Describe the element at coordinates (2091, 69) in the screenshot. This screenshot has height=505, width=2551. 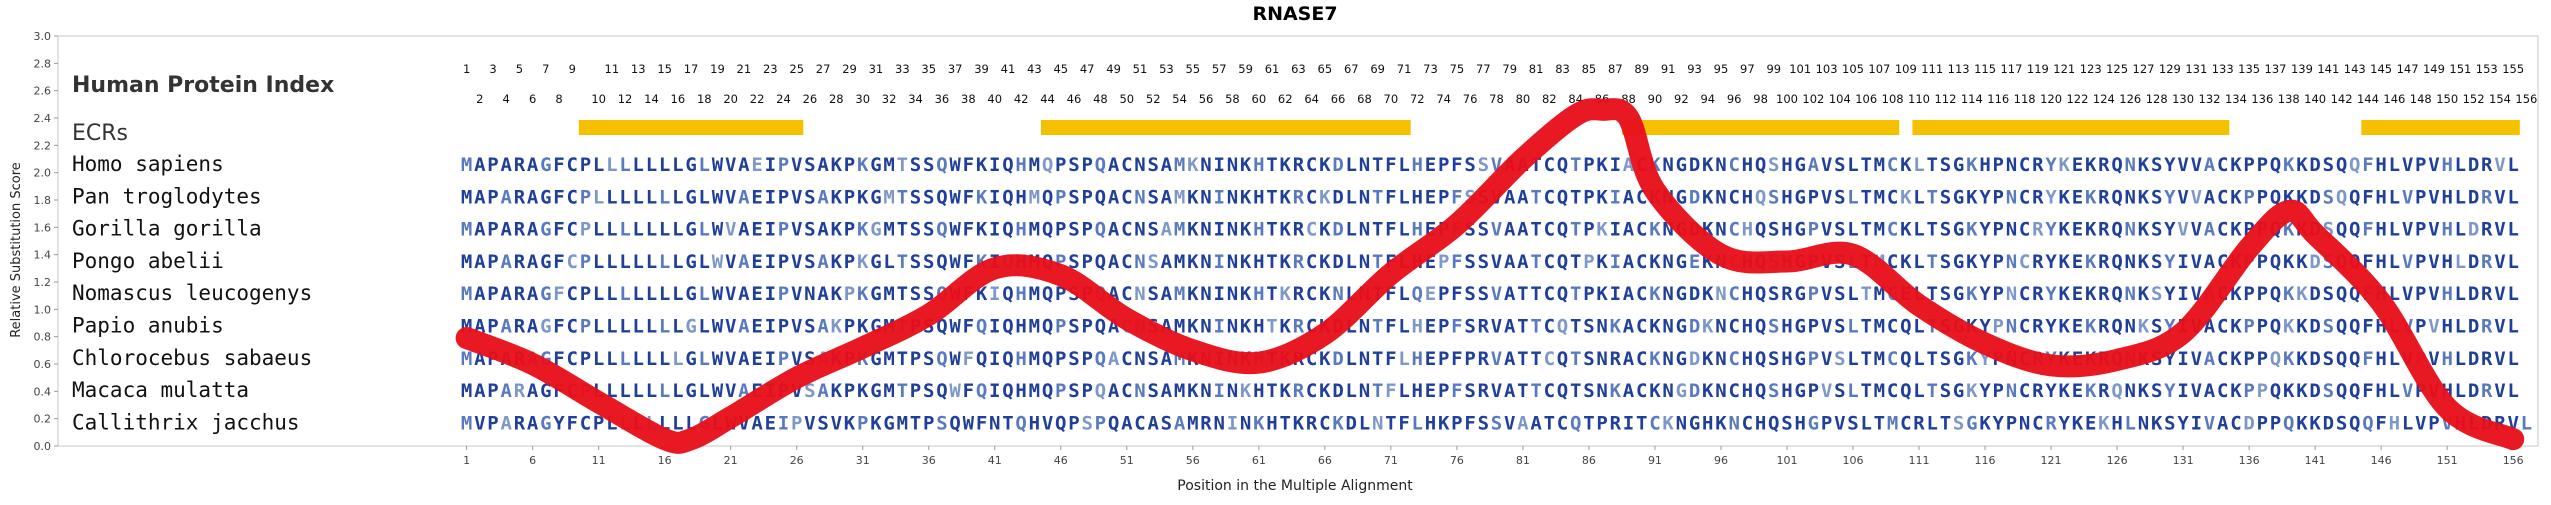
I see `human-index-label: 123` at that location.